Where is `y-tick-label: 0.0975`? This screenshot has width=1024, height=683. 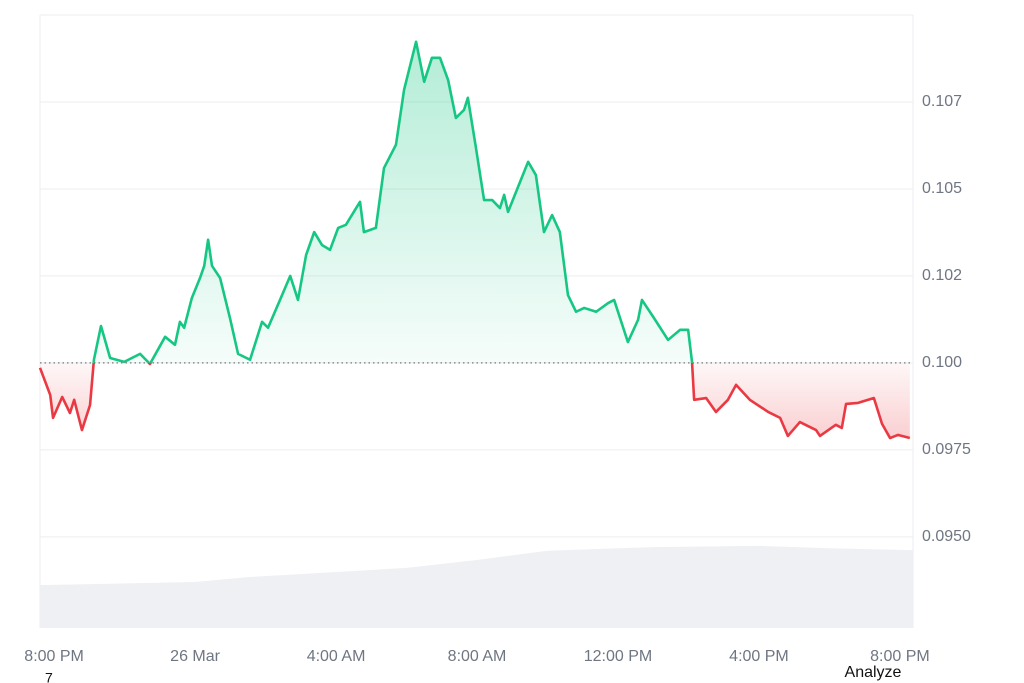 y-tick-label: 0.0975 is located at coordinates (946, 449).